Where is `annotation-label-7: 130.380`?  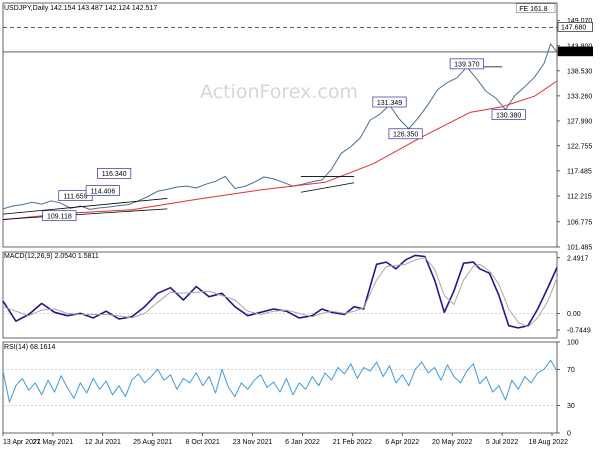 annotation-label-7: 130.380 is located at coordinates (508, 115).